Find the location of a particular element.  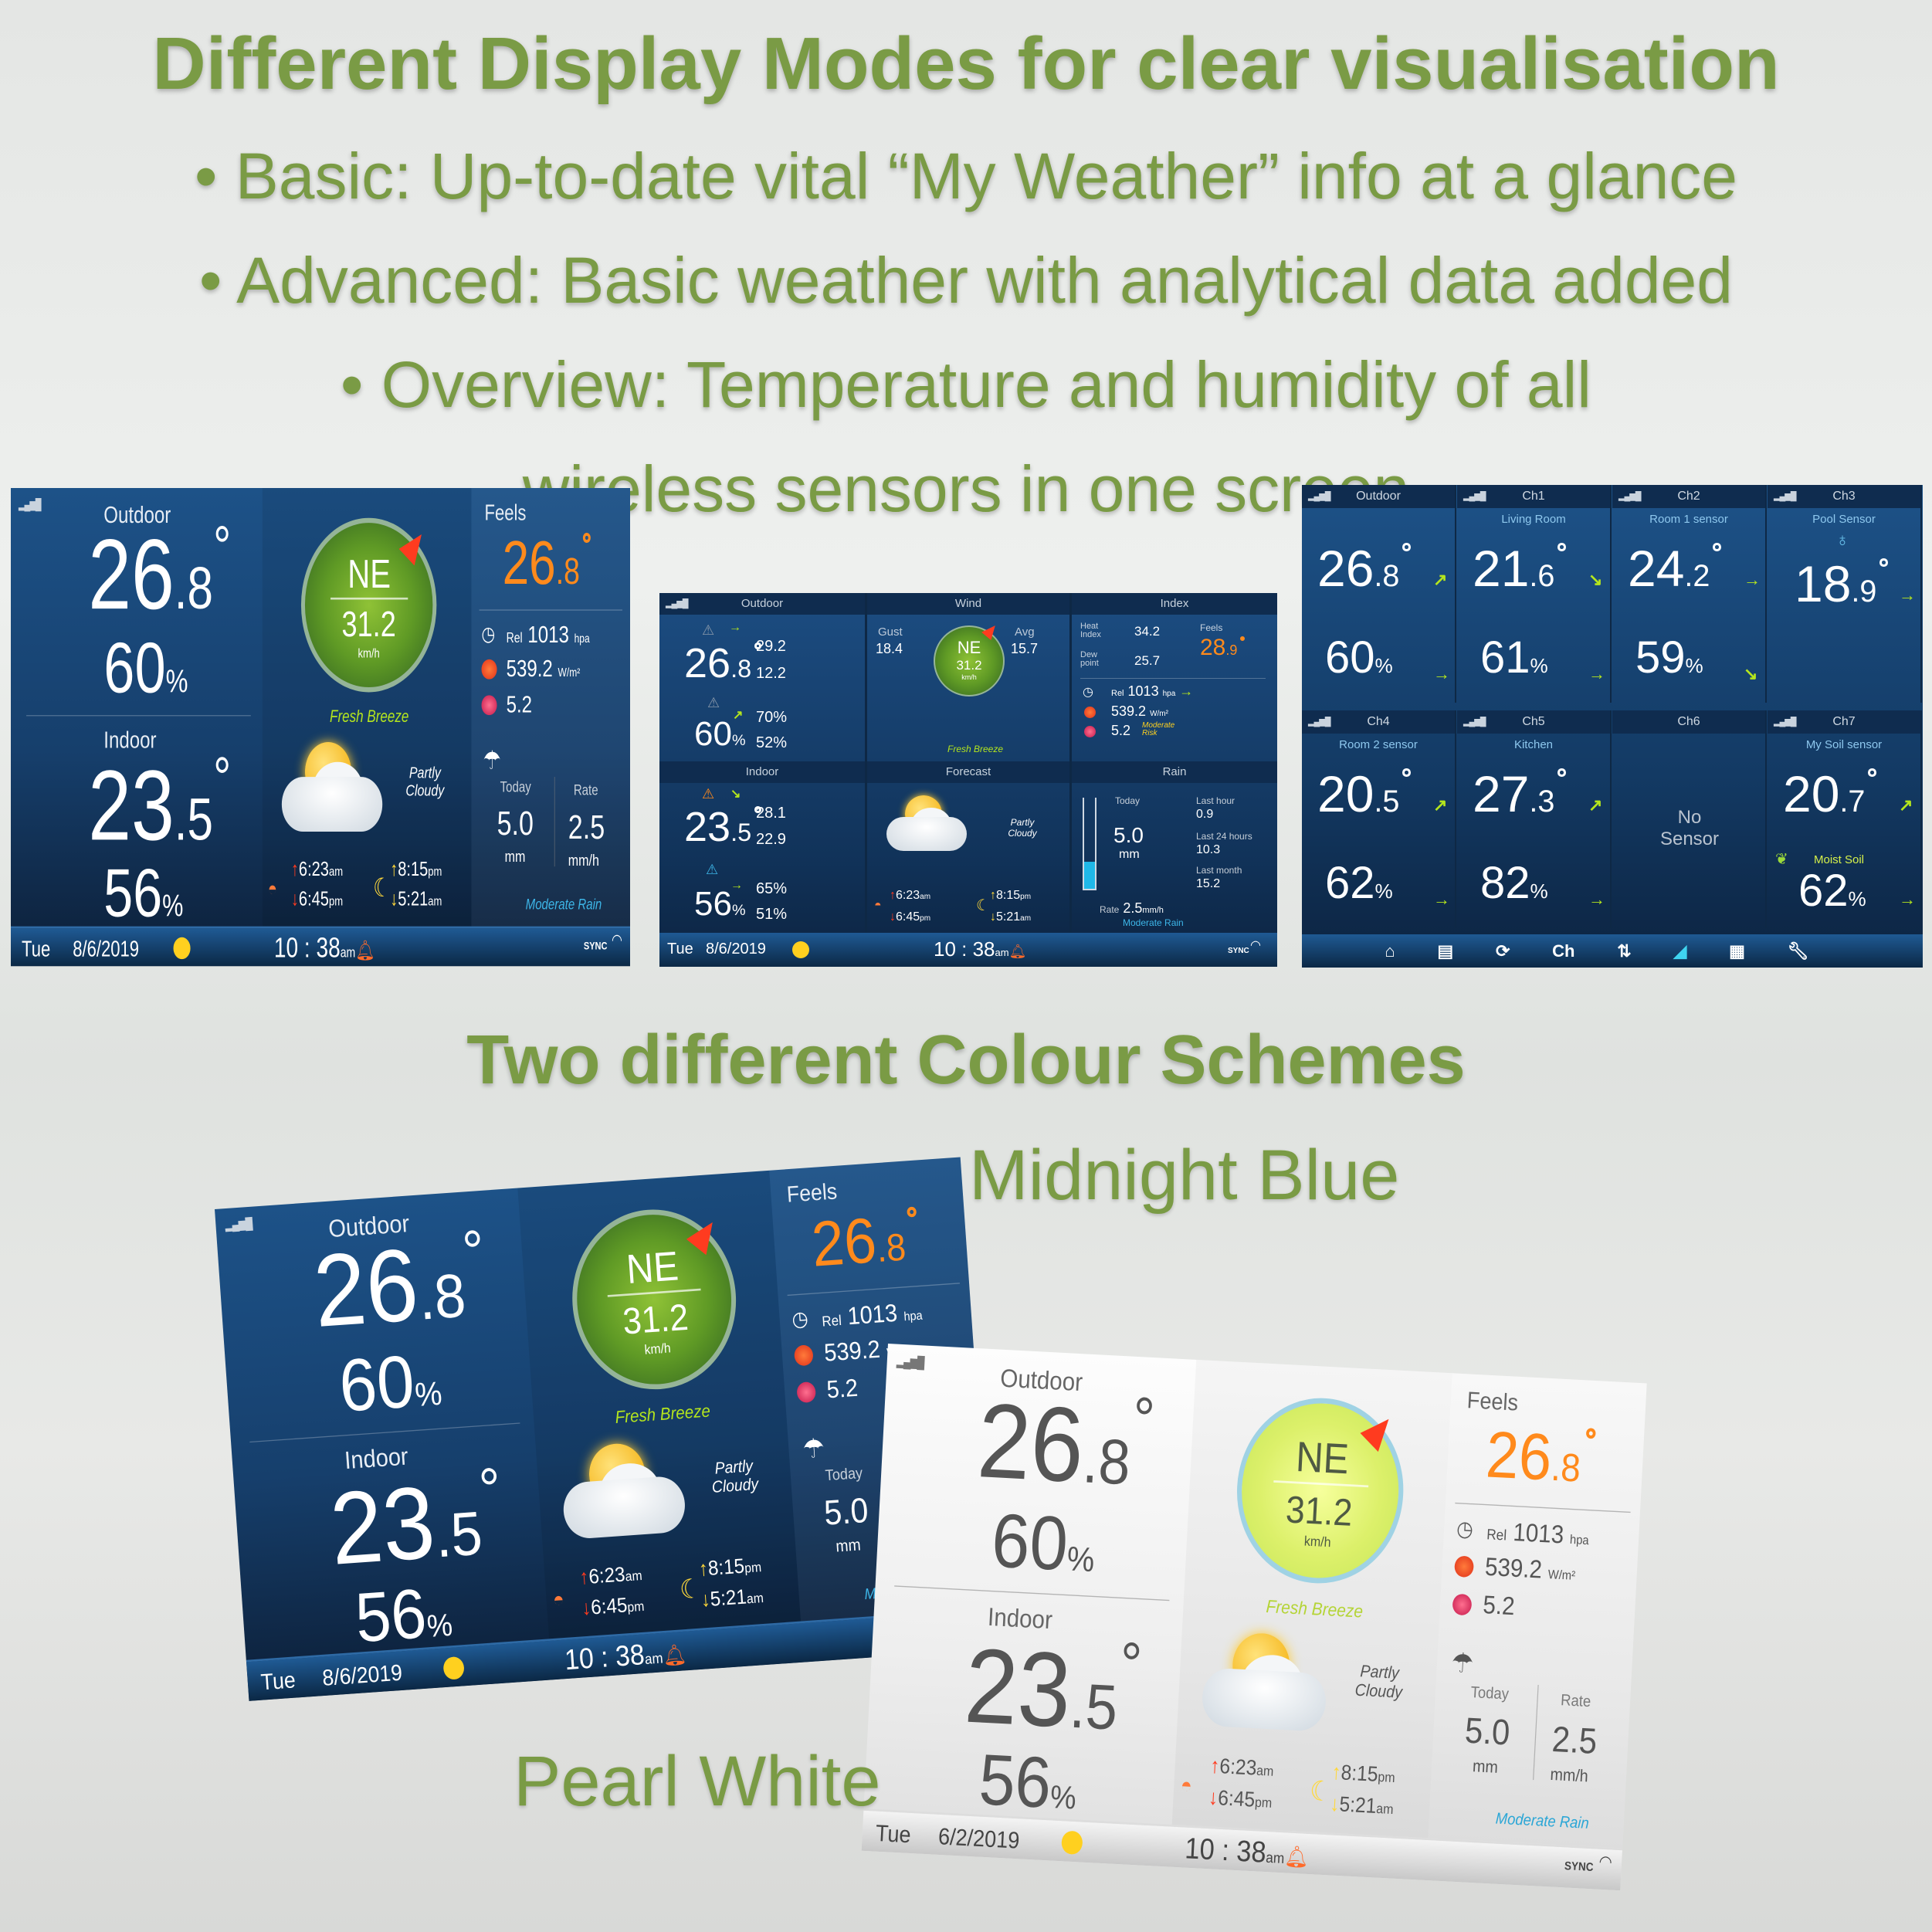

feels-label: Feels is located at coordinates (505, 512).